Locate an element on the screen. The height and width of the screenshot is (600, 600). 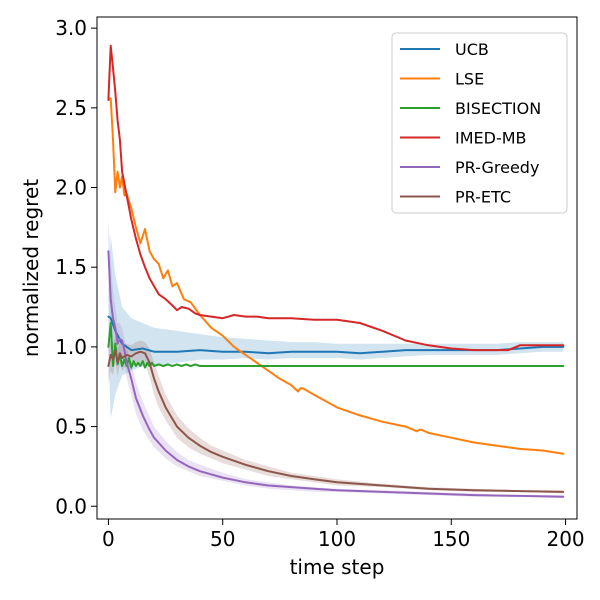
legend-label-lse: LSE is located at coordinates (469, 79).